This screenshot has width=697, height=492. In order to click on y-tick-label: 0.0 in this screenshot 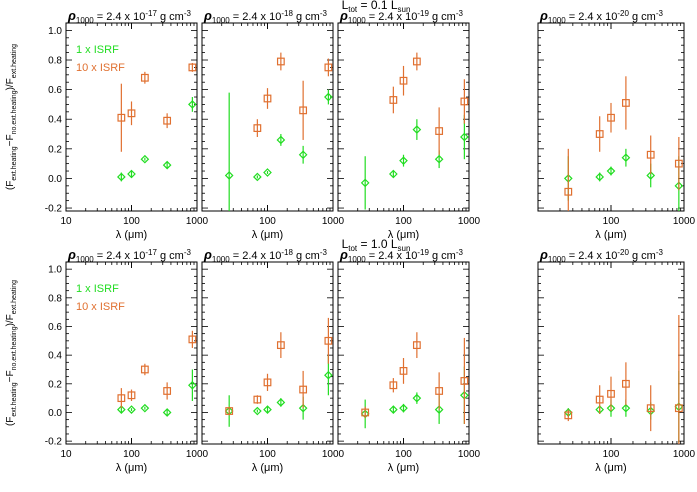, I will do `click(55, 179)`.